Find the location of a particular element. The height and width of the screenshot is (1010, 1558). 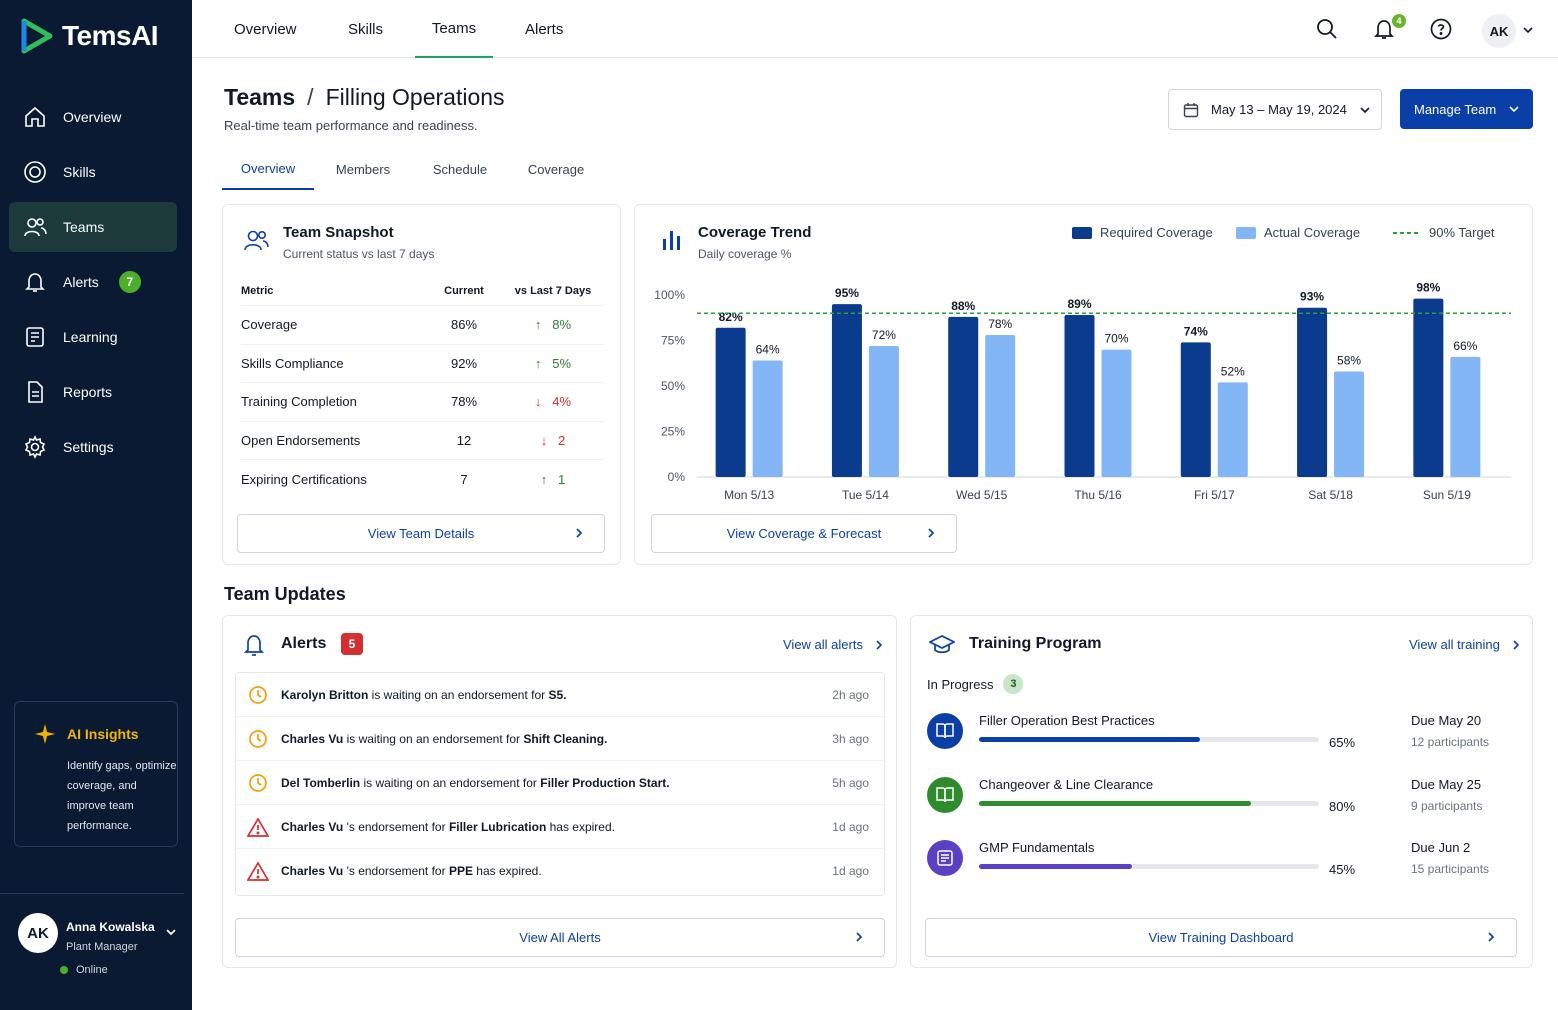

app-name: TemsAI is located at coordinates (110, 35).